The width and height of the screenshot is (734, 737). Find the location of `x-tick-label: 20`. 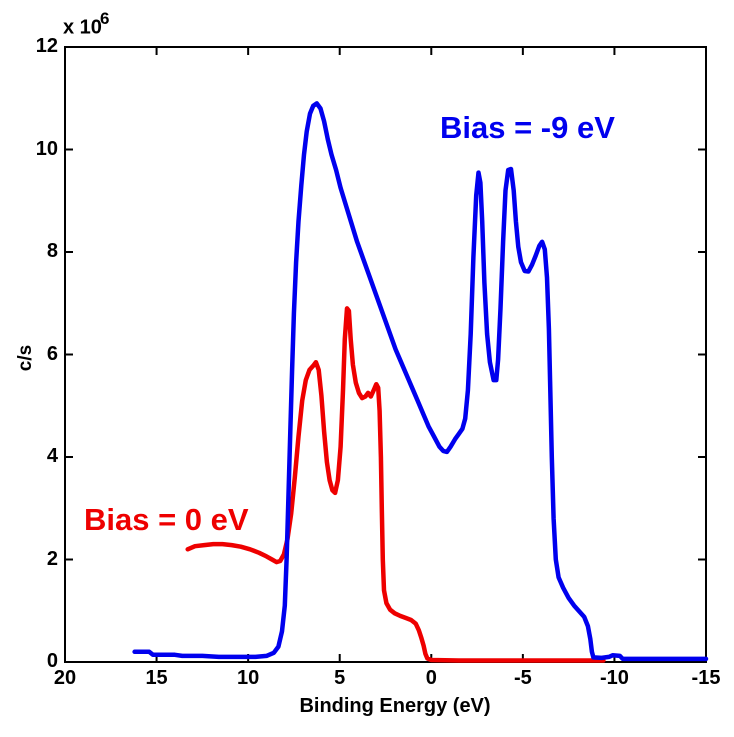

x-tick-label: 20 is located at coordinates (65, 678).